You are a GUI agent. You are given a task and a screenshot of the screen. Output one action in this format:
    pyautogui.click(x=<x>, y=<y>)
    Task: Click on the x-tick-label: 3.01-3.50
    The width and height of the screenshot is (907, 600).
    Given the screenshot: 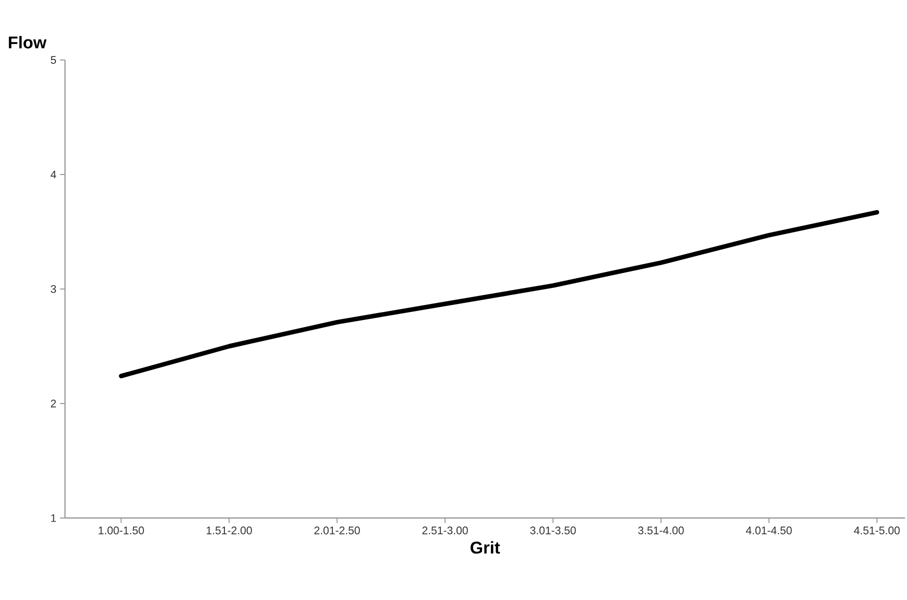 What is the action you would take?
    pyautogui.click(x=553, y=530)
    